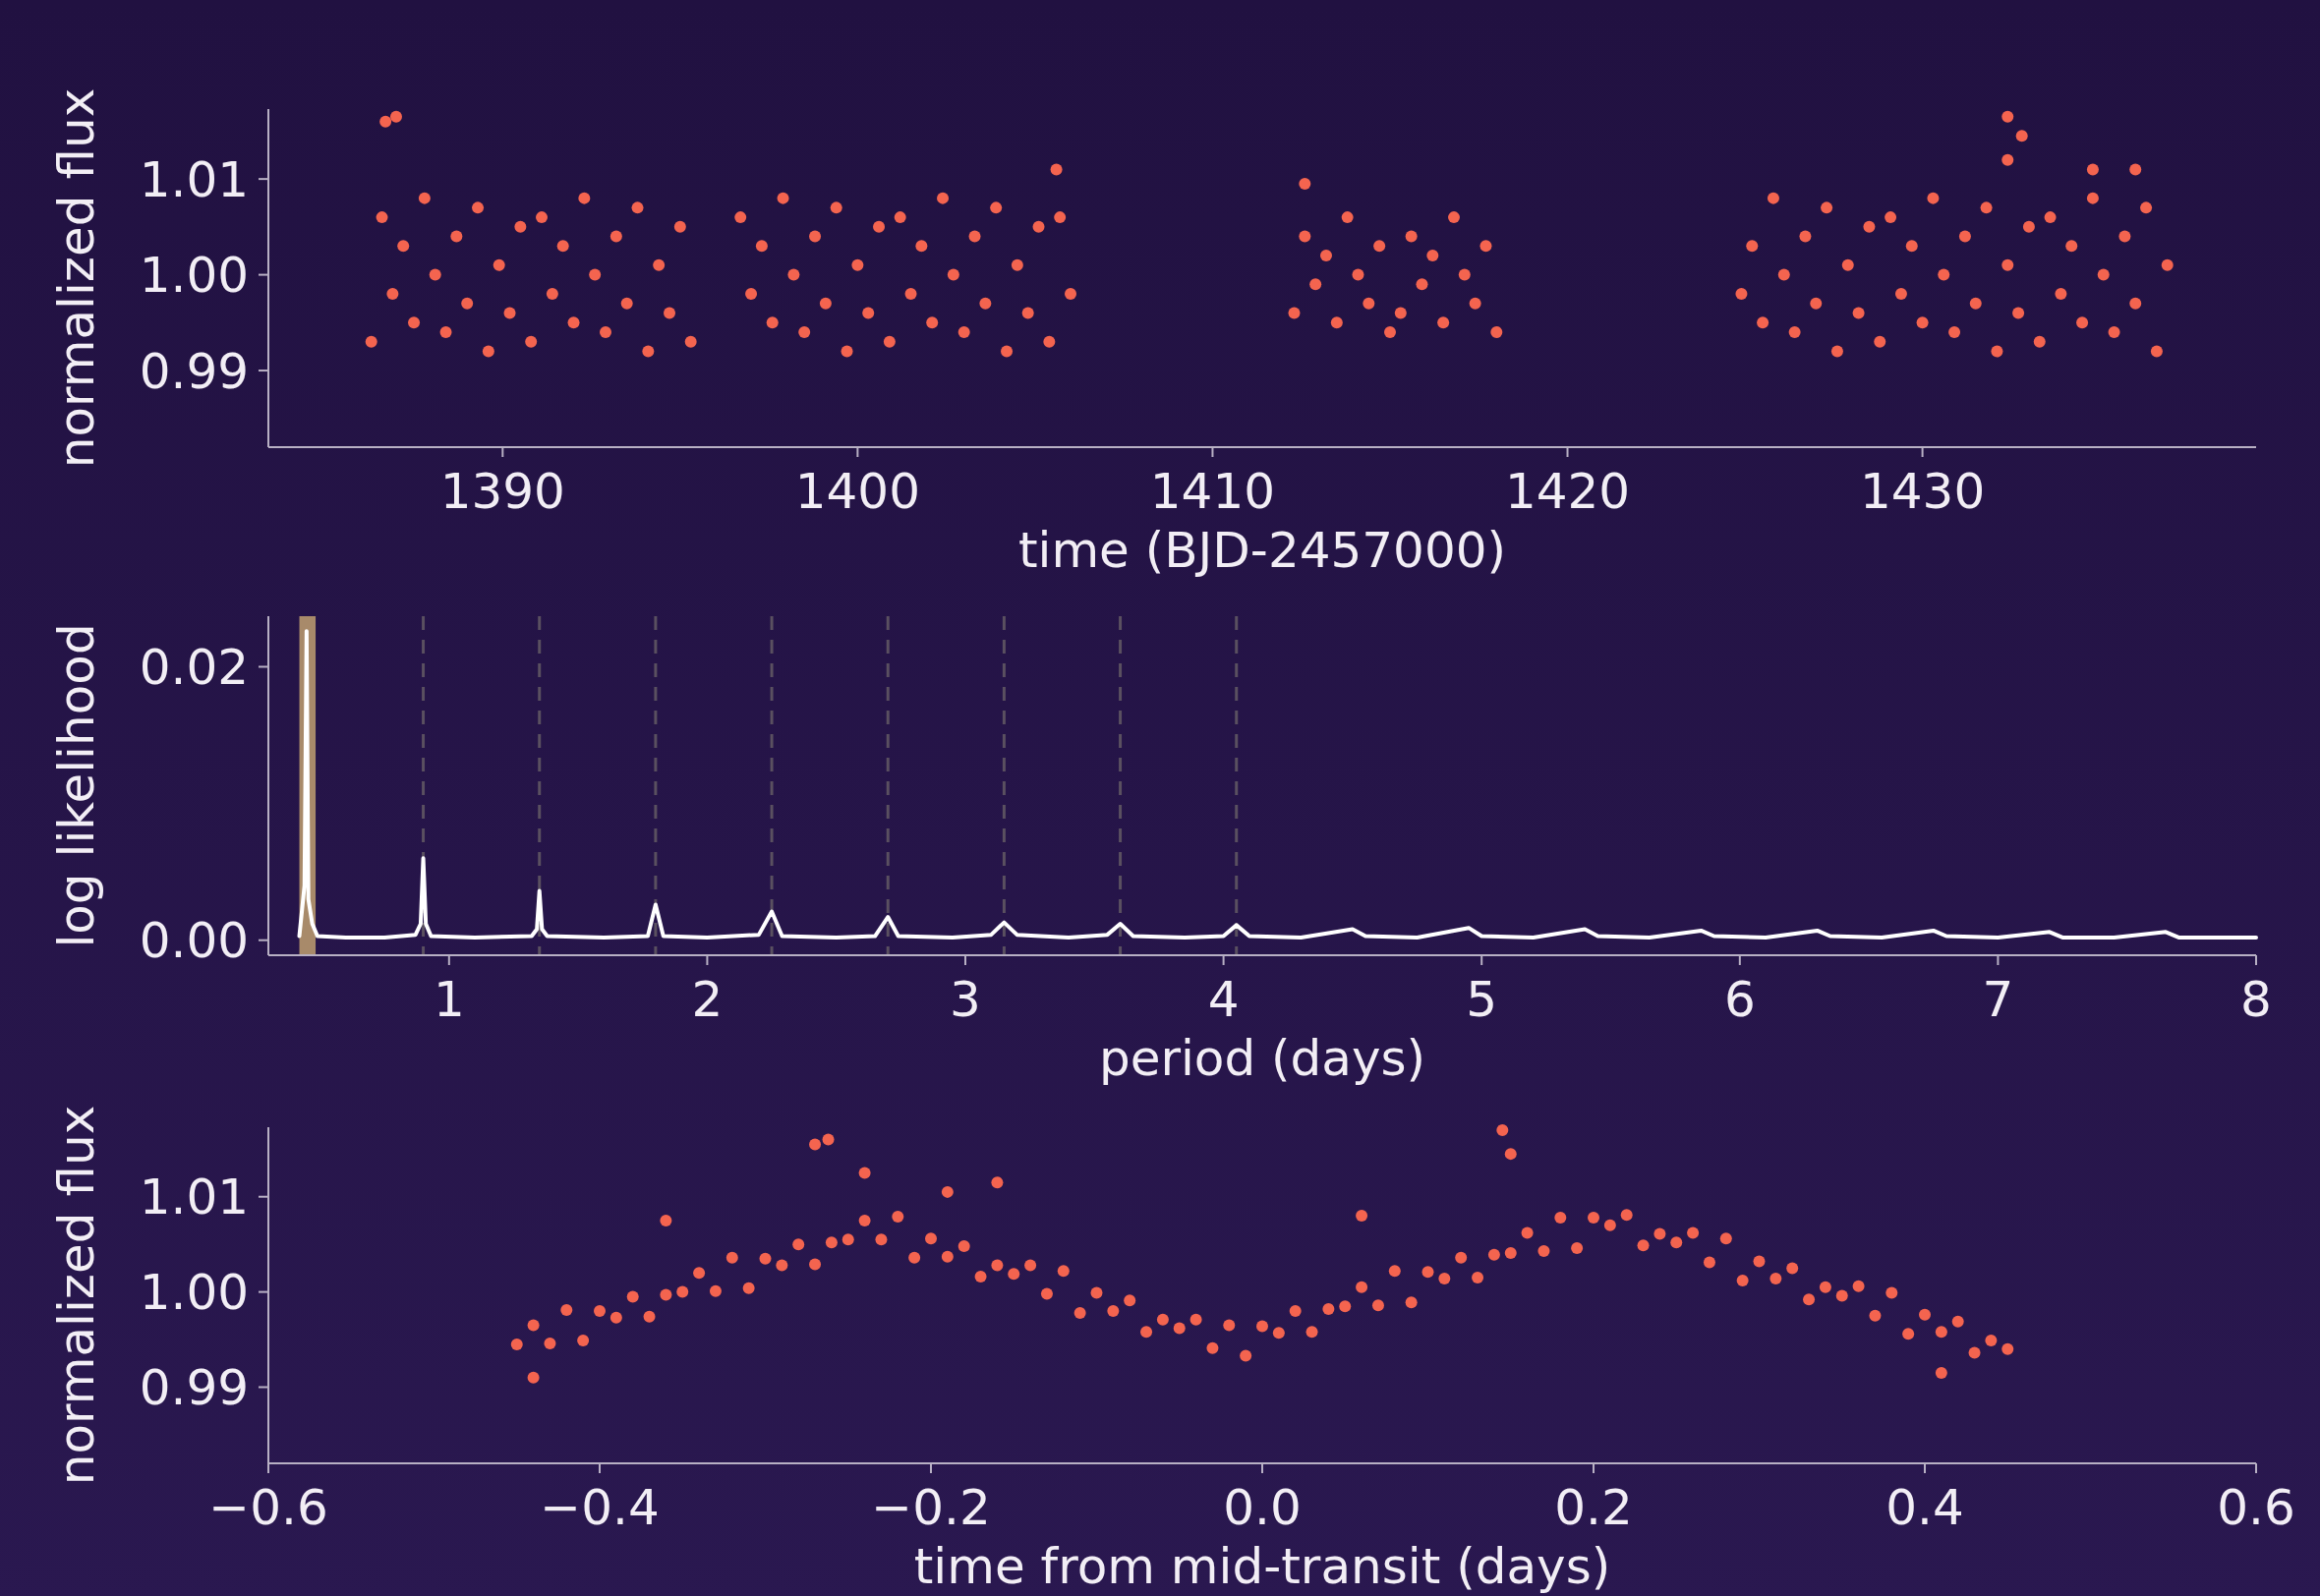 Image resolution: width=2320 pixels, height=1596 pixels. What do you see at coordinates (1212, 491) in the screenshot?
I see `x-tick-label: 1410` at bounding box center [1212, 491].